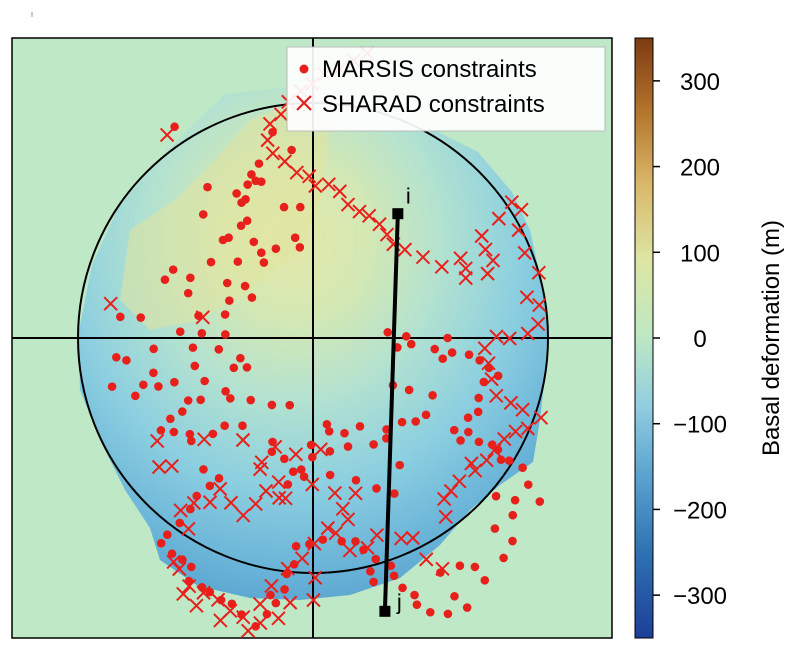 This screenshot has width=788, height=651. What do you see at coordinates (385, 611) in the screenshot?
I see `profile-endpoint-j` at bounding box center [385, 611].